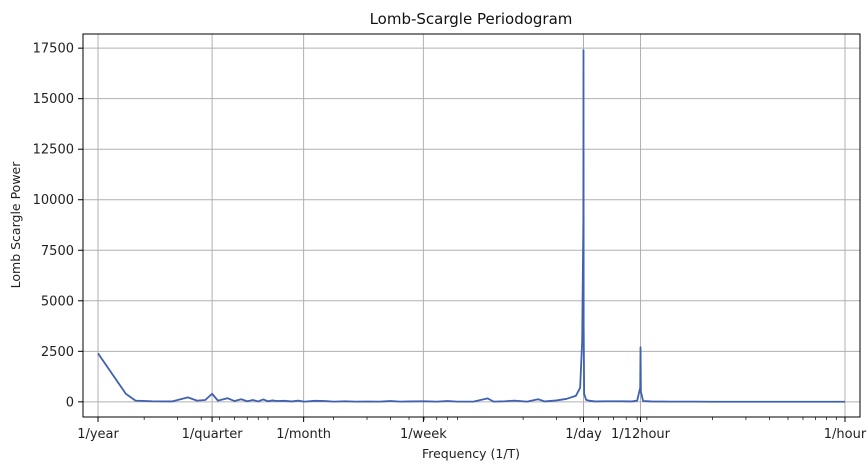 The height and width of the screenshot is (470, 868). I want to click on y-tick-label: 5000, so click(57, 301).